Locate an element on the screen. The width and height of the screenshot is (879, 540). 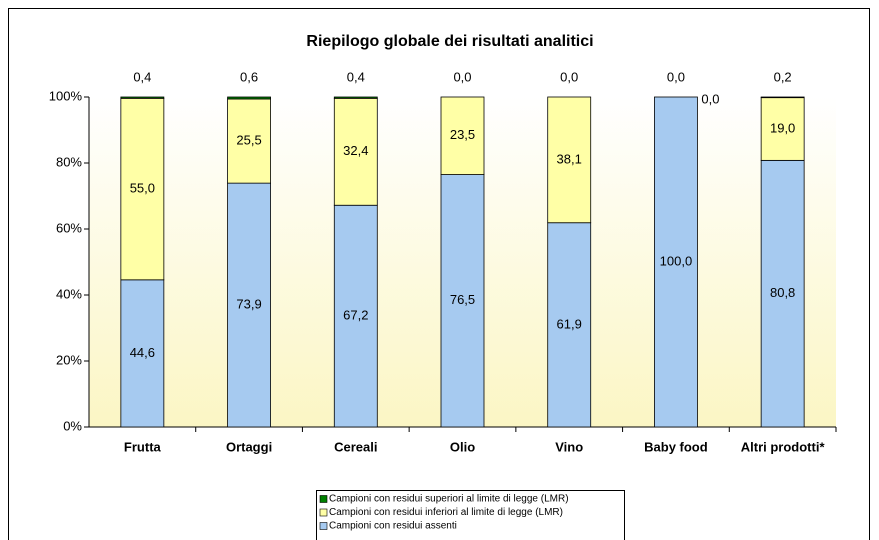
data-label: 32,4 is located at coordinates (355, 150).